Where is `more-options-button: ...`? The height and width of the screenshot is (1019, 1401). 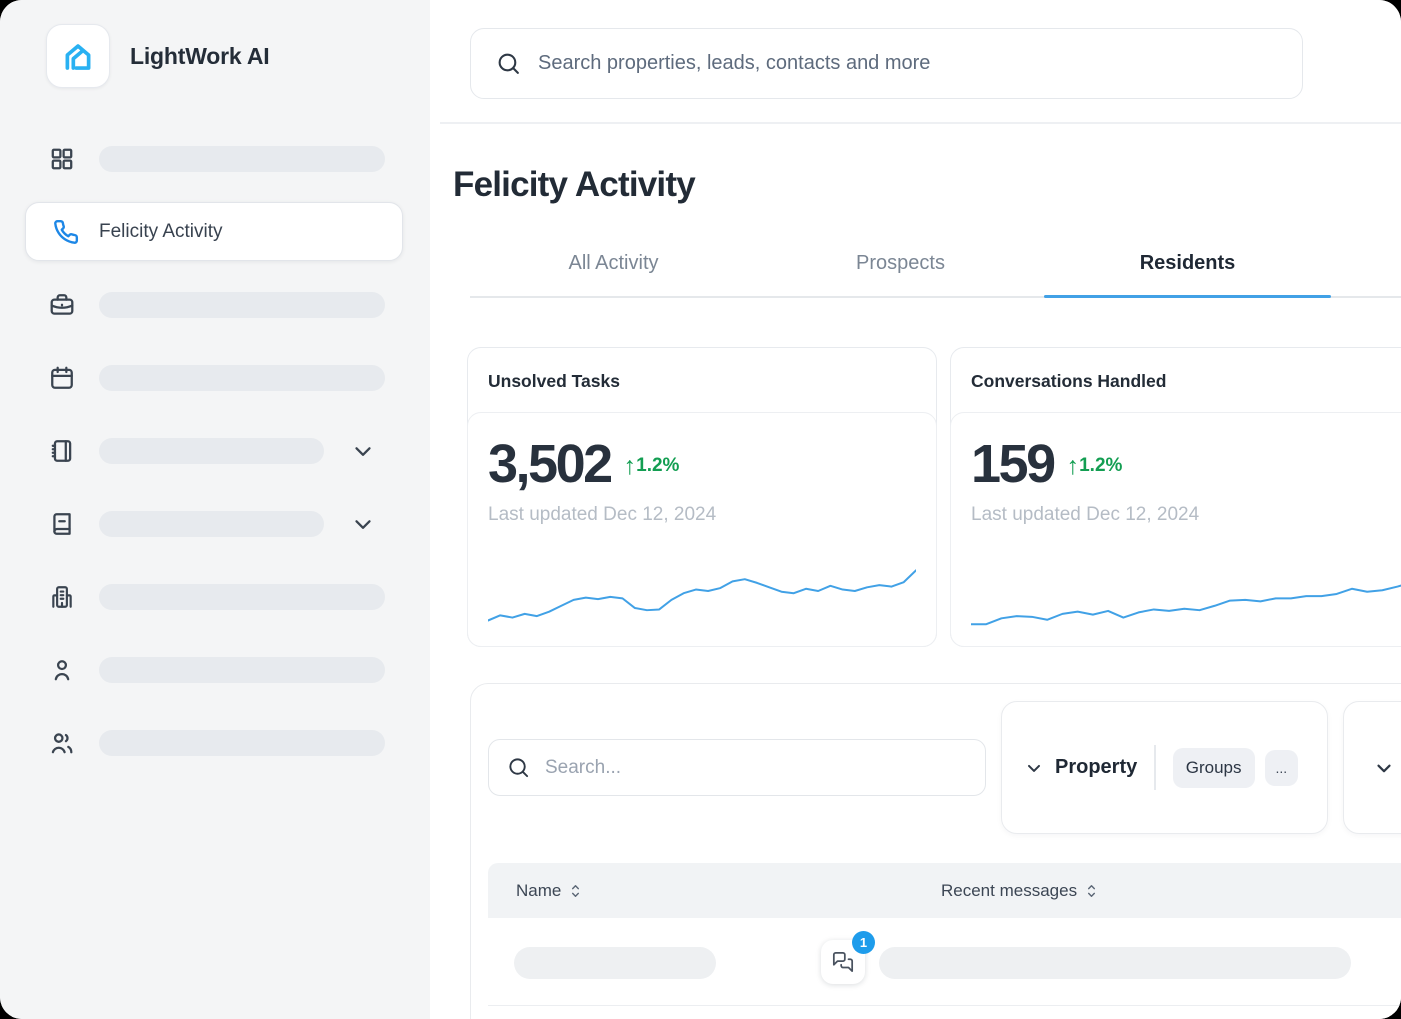
more-options-button: ... is located at coordinates (1281, 767).